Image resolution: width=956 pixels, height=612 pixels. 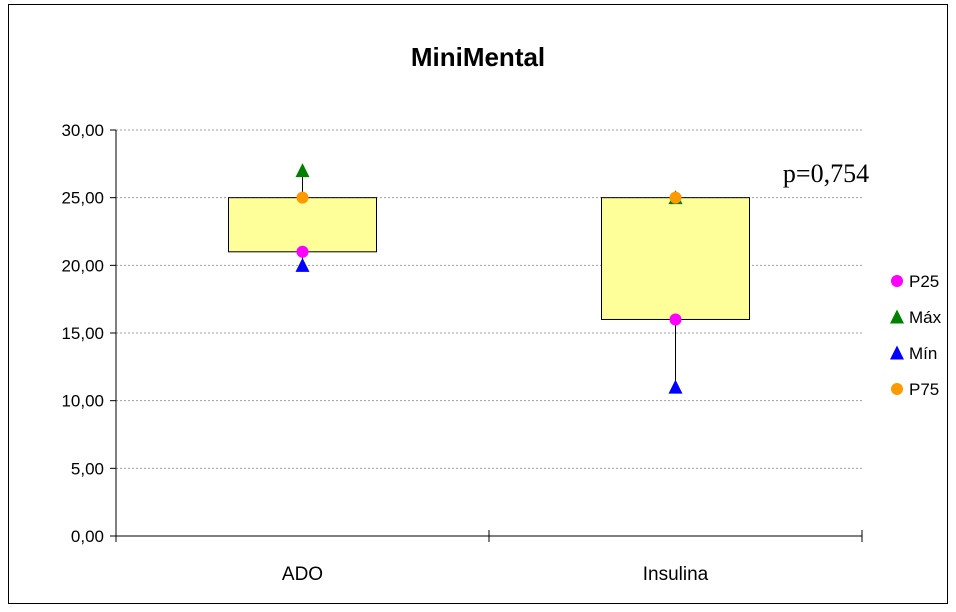 What do you see at coordinates (924, 281) in the screenshot?
I see `legend-label: P25` at bounding box center [924, 281].